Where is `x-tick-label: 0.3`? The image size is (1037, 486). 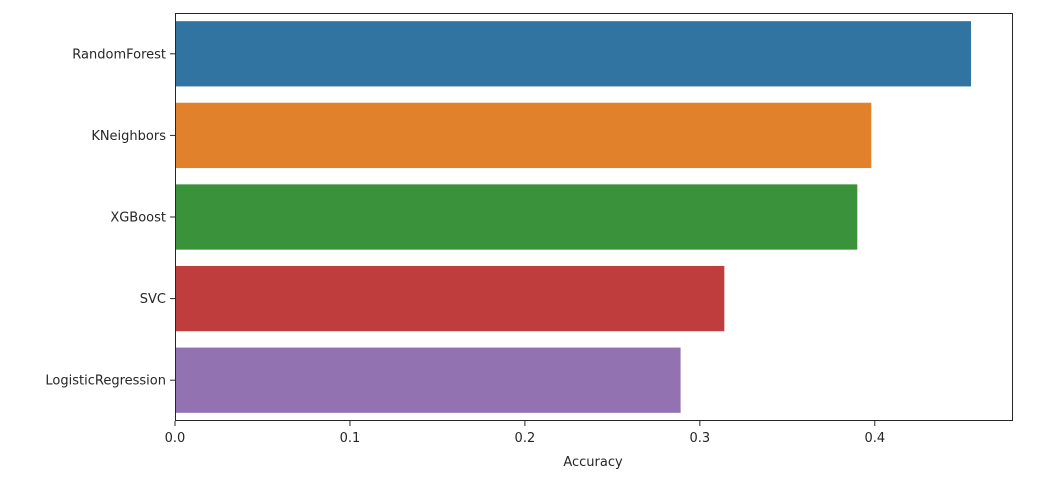 x-tick-label: 0.3 is located at coordinates (699, 438).